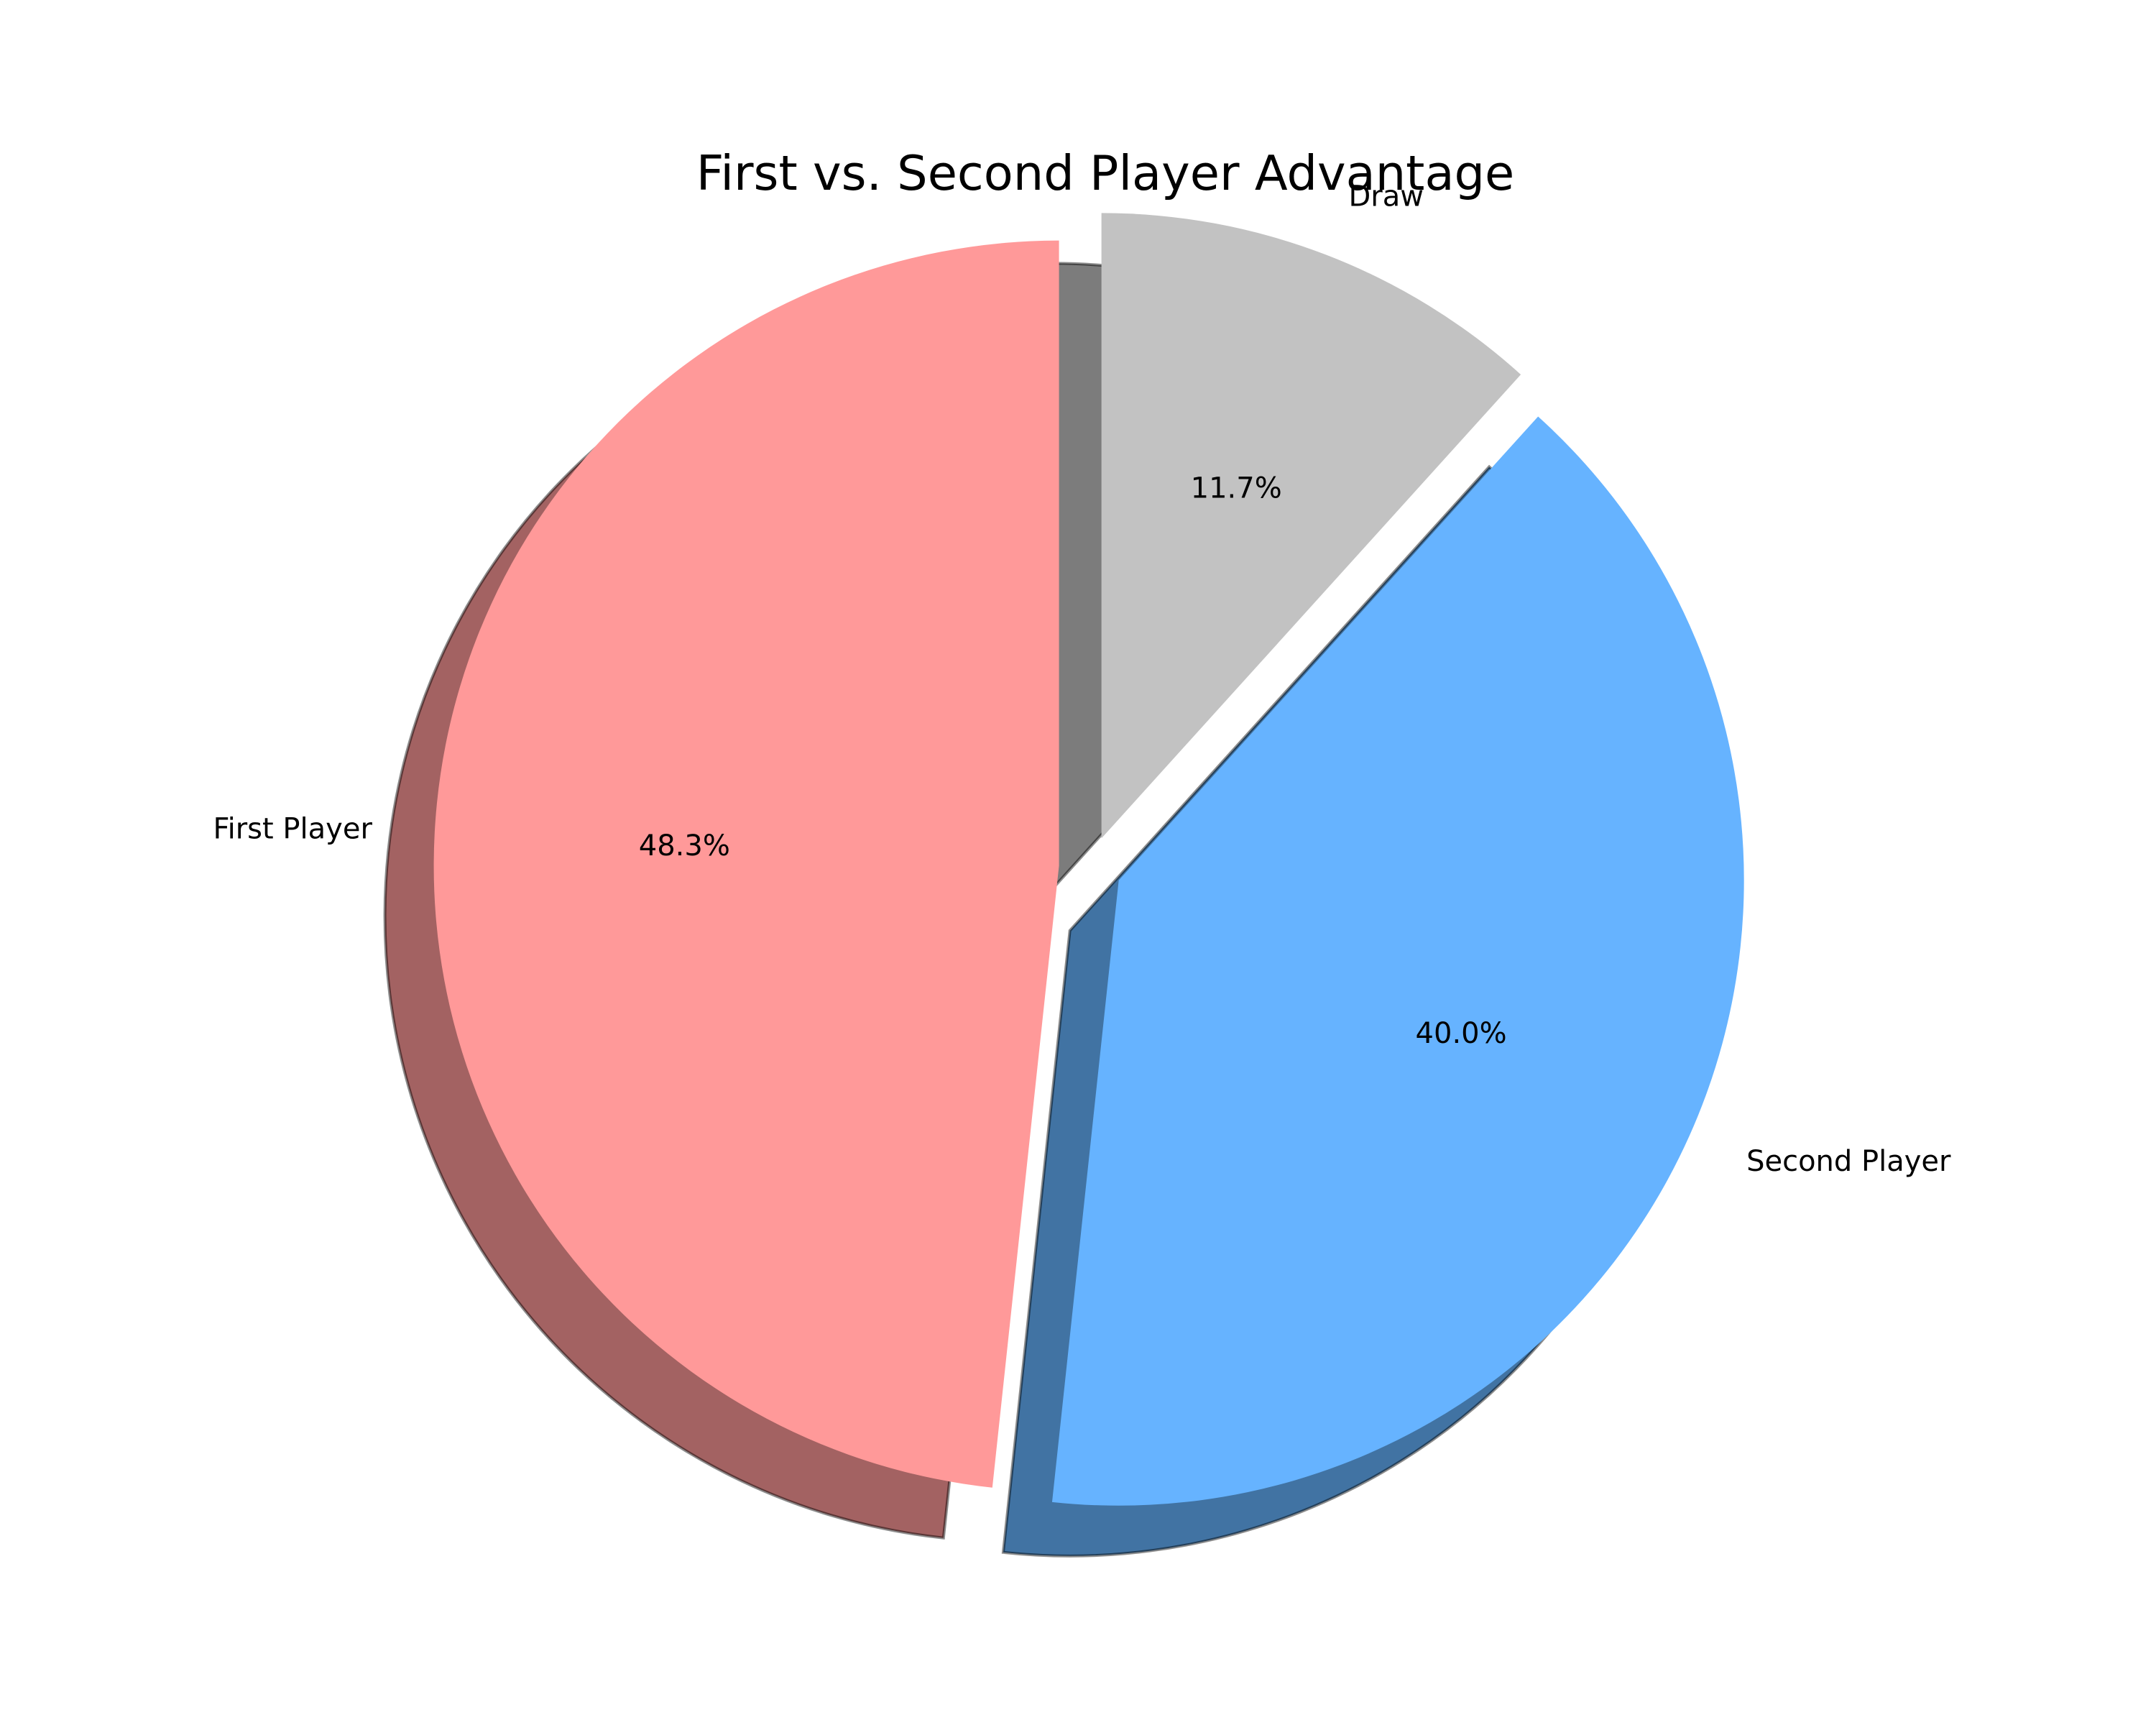  I want to click on slice-percent-first-player: 48.3%, so click(684, 845).